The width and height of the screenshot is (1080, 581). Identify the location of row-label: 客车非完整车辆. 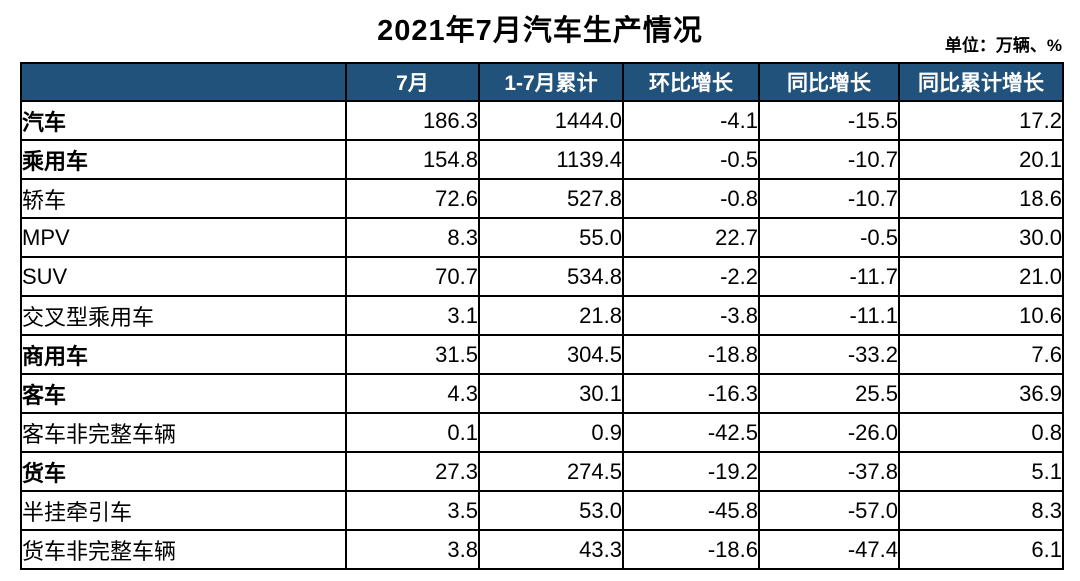
(183, 432).